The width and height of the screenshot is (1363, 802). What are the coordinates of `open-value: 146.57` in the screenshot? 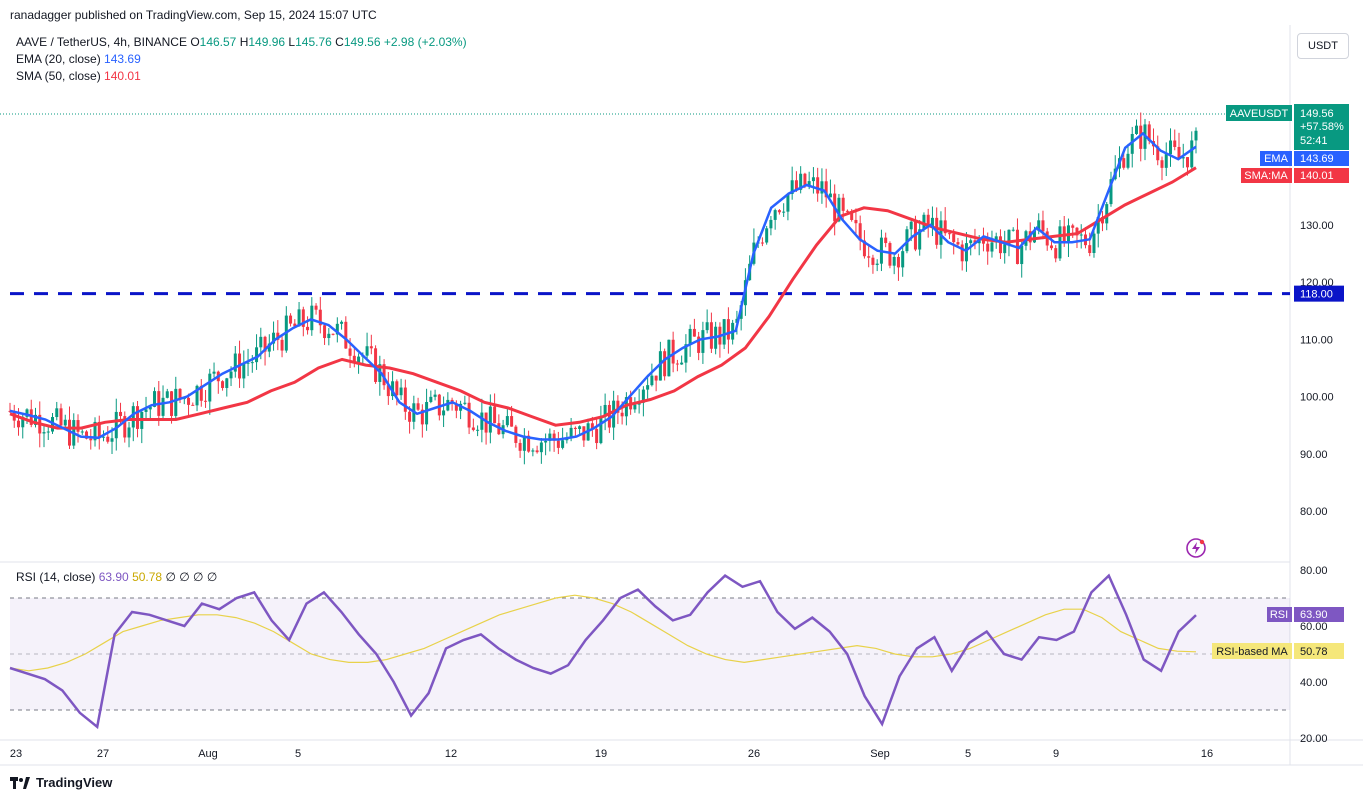 It's located at (218, 42).